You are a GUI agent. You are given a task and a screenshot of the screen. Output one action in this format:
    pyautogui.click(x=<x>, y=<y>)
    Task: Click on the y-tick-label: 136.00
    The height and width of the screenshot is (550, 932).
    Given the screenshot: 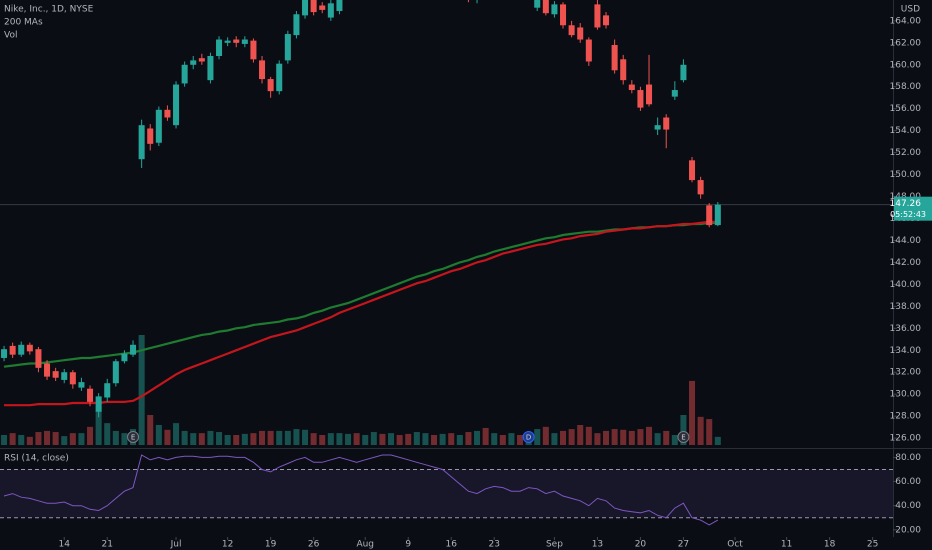 What is the action you would take?
    pyautogui.click(x=906, y=329)
    